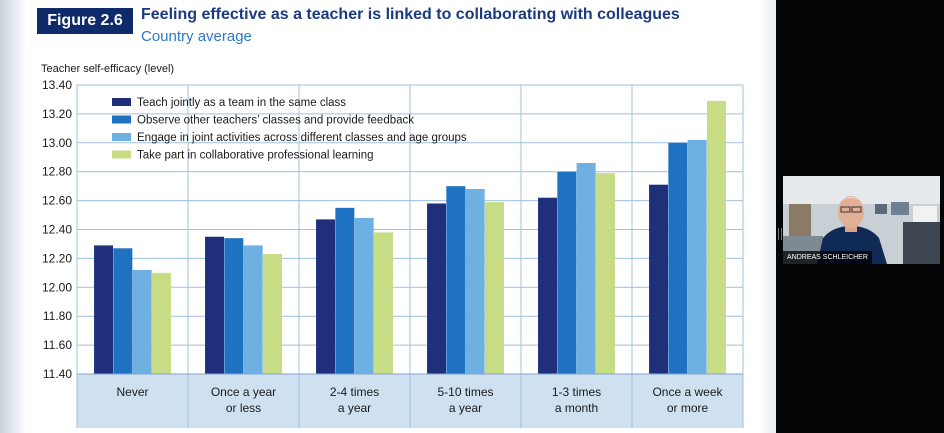 The image size is (944, 433). I want to click on category-label: Once a year, so click(243, 392).